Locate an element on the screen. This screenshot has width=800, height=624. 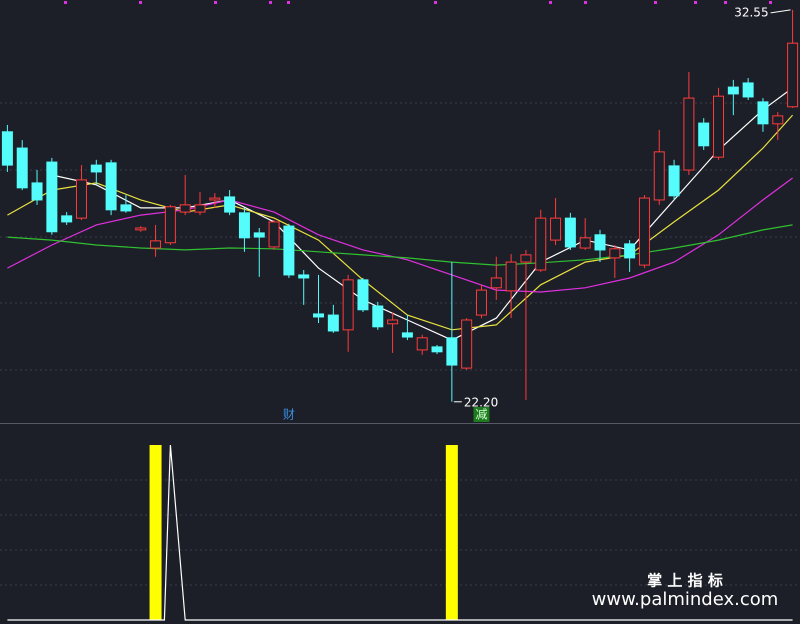
top-dots is located at coordinates (418, 2).